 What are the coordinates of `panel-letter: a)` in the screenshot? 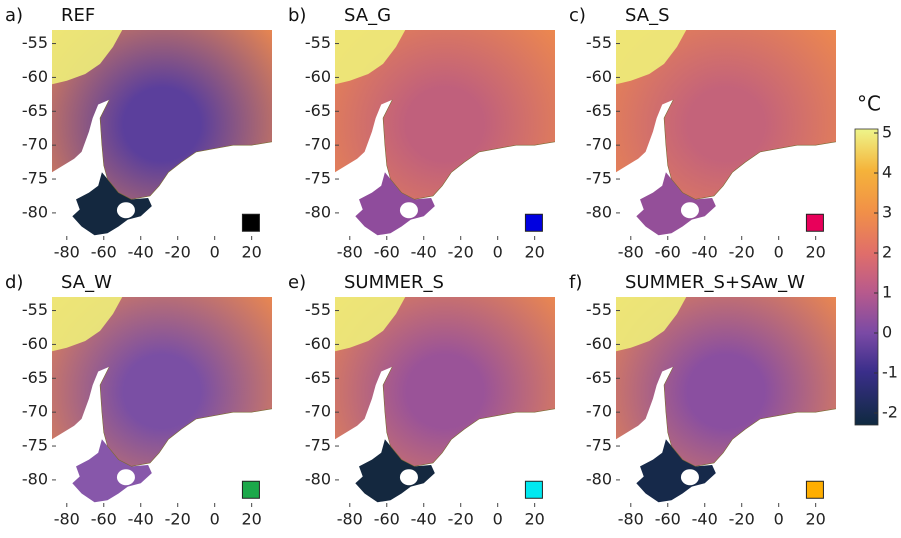 It's located at (14, 15).